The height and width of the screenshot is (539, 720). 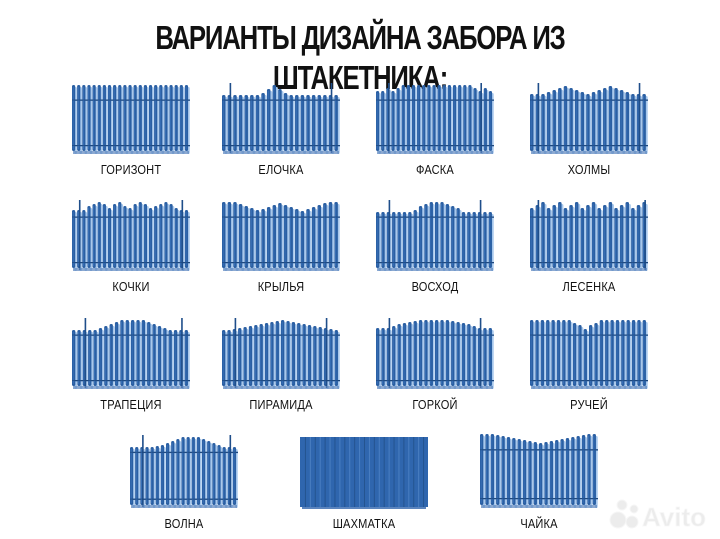 I want to click on fence-variant: ТРАПЕЦИЯ, so click(x=131, y=369).